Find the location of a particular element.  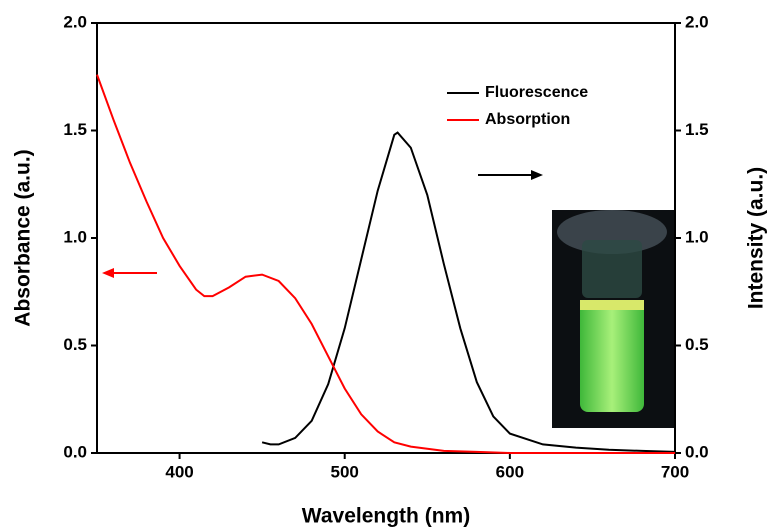

x-tick-label: 500 is located at coordinates (345, 471).